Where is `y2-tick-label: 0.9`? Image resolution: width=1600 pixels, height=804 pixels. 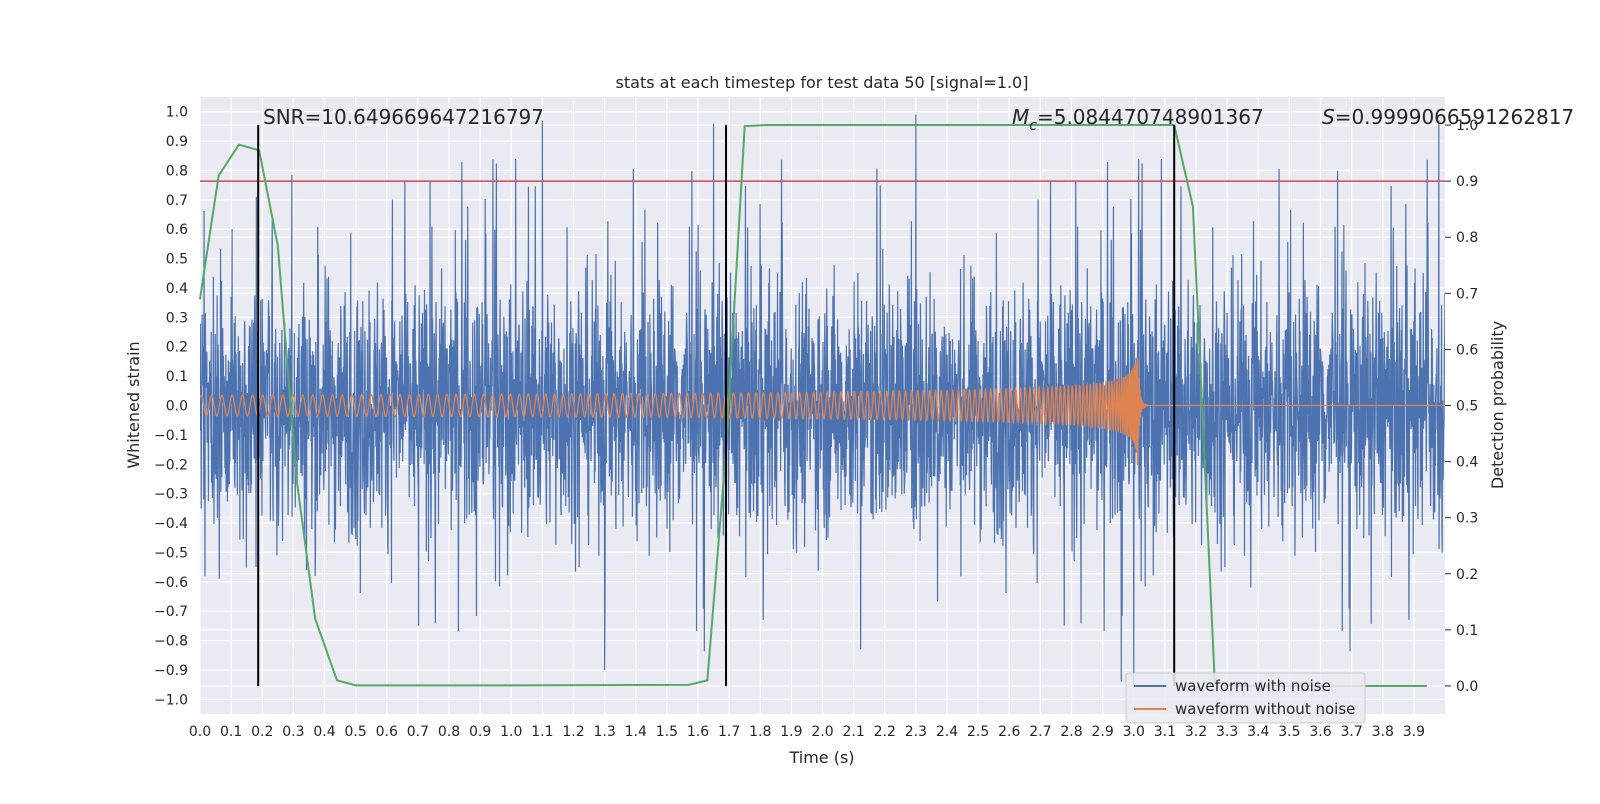
y2-tick-label: 0.9 is located at coordinates (1467, 182).